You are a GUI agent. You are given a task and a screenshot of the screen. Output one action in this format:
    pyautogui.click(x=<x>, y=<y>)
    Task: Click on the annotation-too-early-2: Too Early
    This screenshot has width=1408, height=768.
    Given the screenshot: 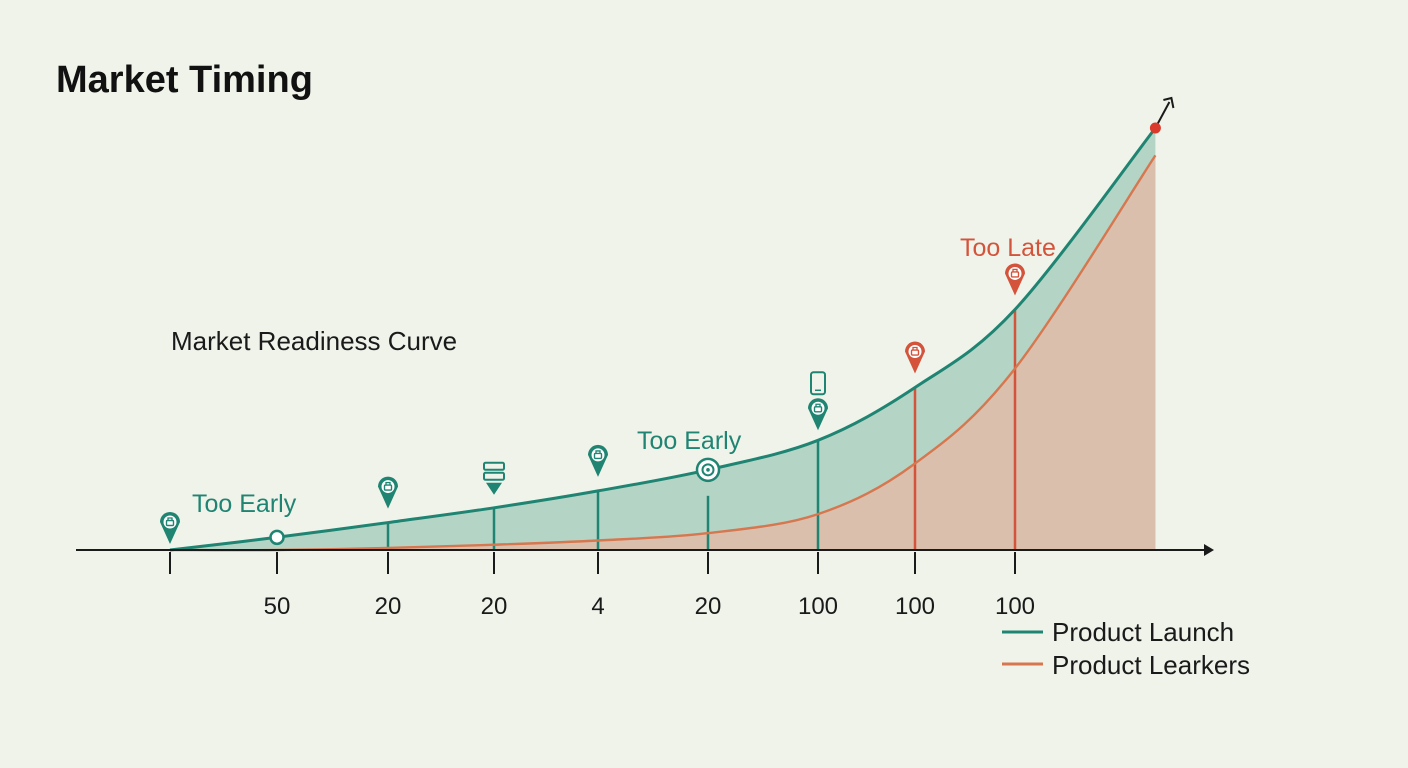 What is the action you would take?
    pyautogui.click(x=689, y=441)
    